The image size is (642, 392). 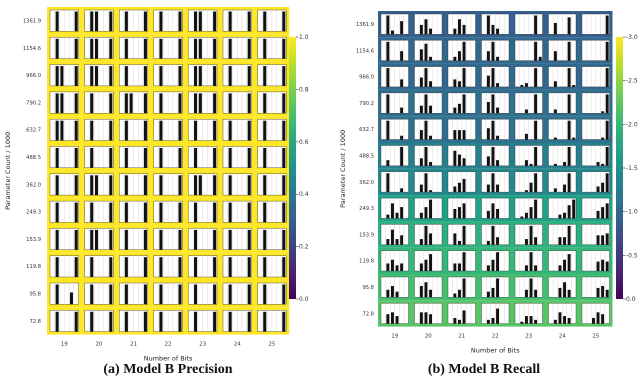 What do you see at coordinates (366, 104) in the screenshot?
I see `y-tick-label: 790.2` at bounding box center [366, 104].